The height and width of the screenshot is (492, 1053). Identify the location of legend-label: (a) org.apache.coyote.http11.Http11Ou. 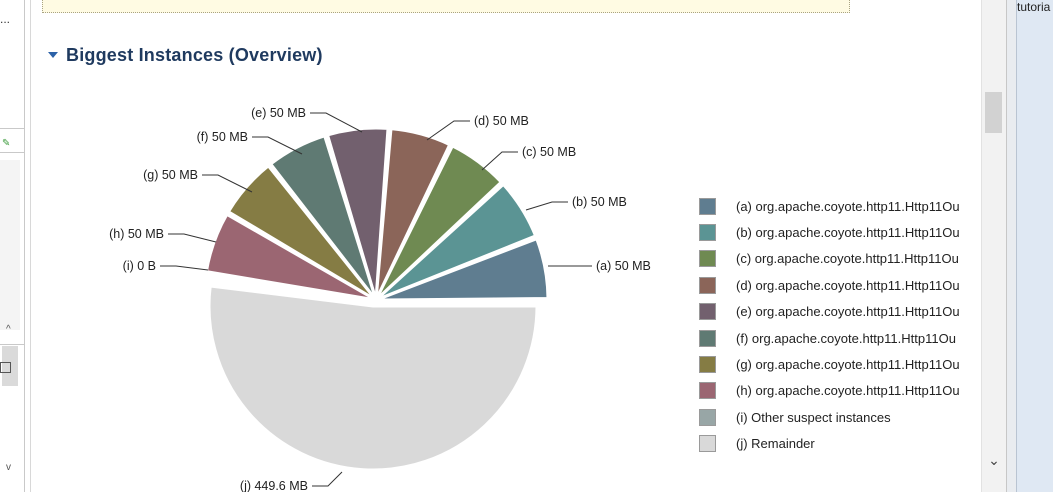
(848, 206).